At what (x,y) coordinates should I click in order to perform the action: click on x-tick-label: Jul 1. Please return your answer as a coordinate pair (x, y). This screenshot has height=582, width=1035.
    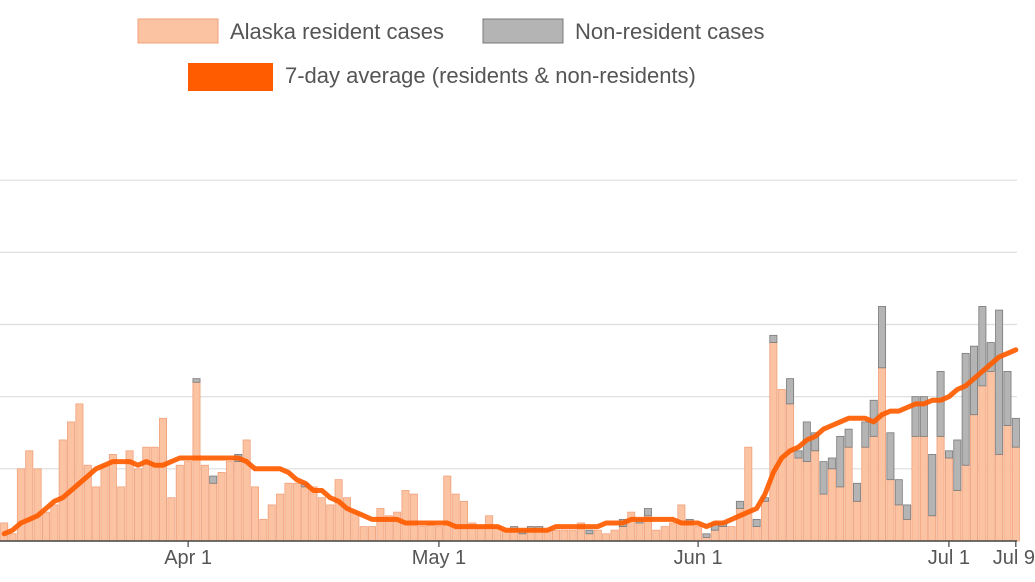
    Looking at the image, I should click on (949, 558).